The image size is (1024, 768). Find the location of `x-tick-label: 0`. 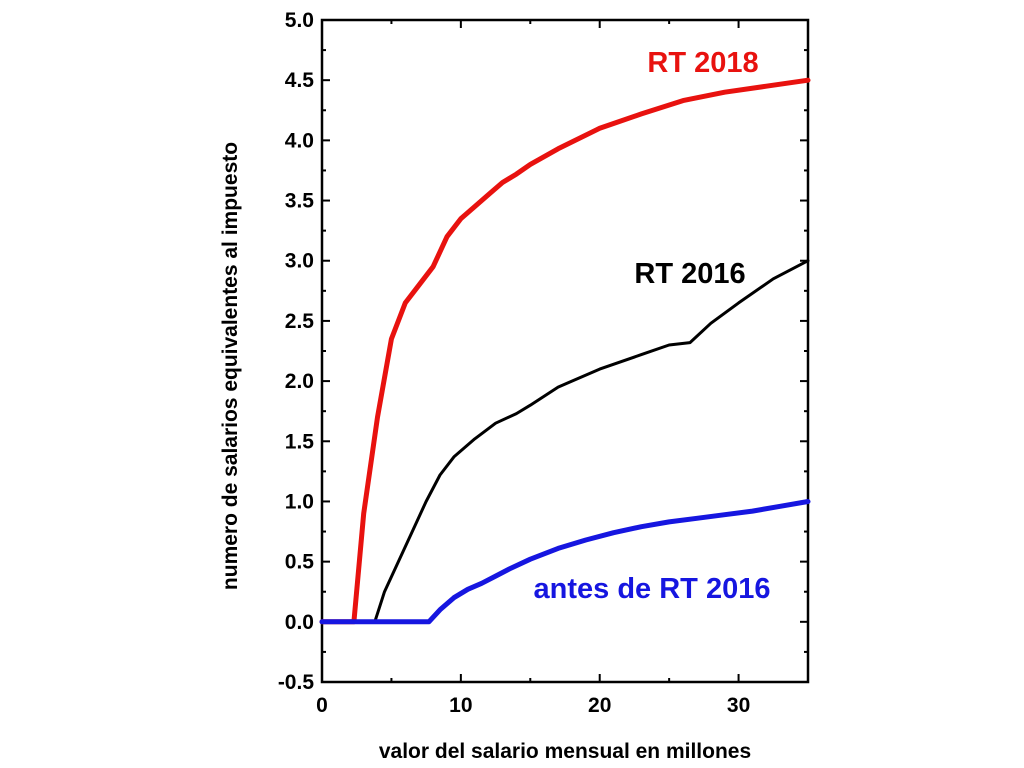

x-tick-label: 0 is located at coordinates (322, 705).